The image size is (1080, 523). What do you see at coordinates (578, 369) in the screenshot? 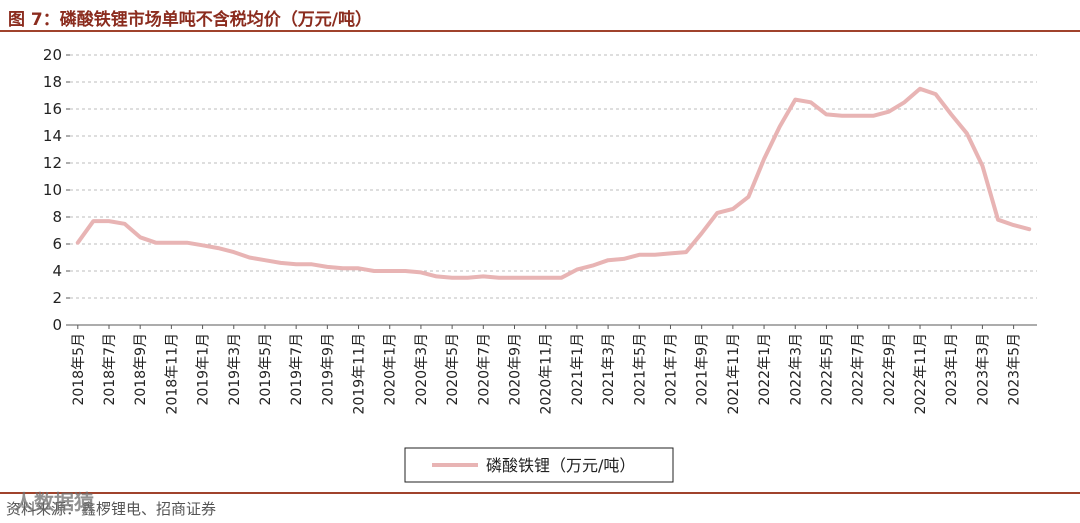
I see `x-tick-label: 2021年1月` at bounding box center [578, 369].